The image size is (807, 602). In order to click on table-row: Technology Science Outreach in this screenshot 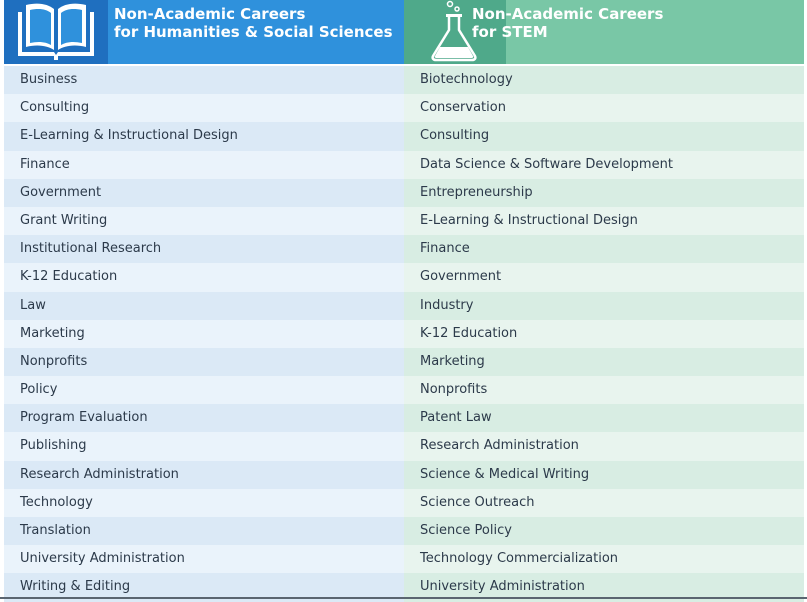, I will do `click(404, 502)`.